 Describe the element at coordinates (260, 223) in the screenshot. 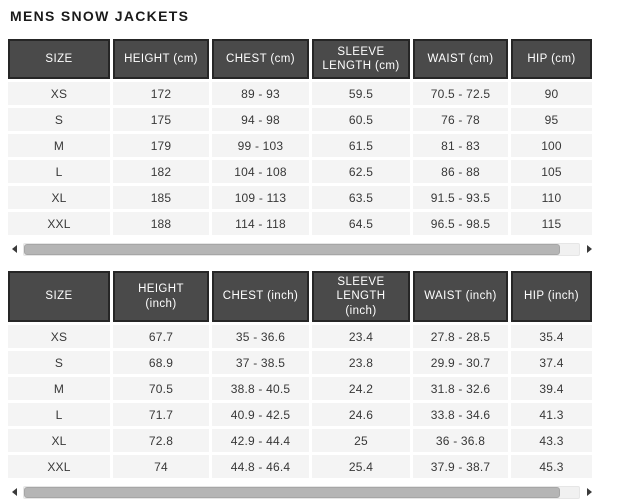

I see `value-cell: 114 - 118` at that location.